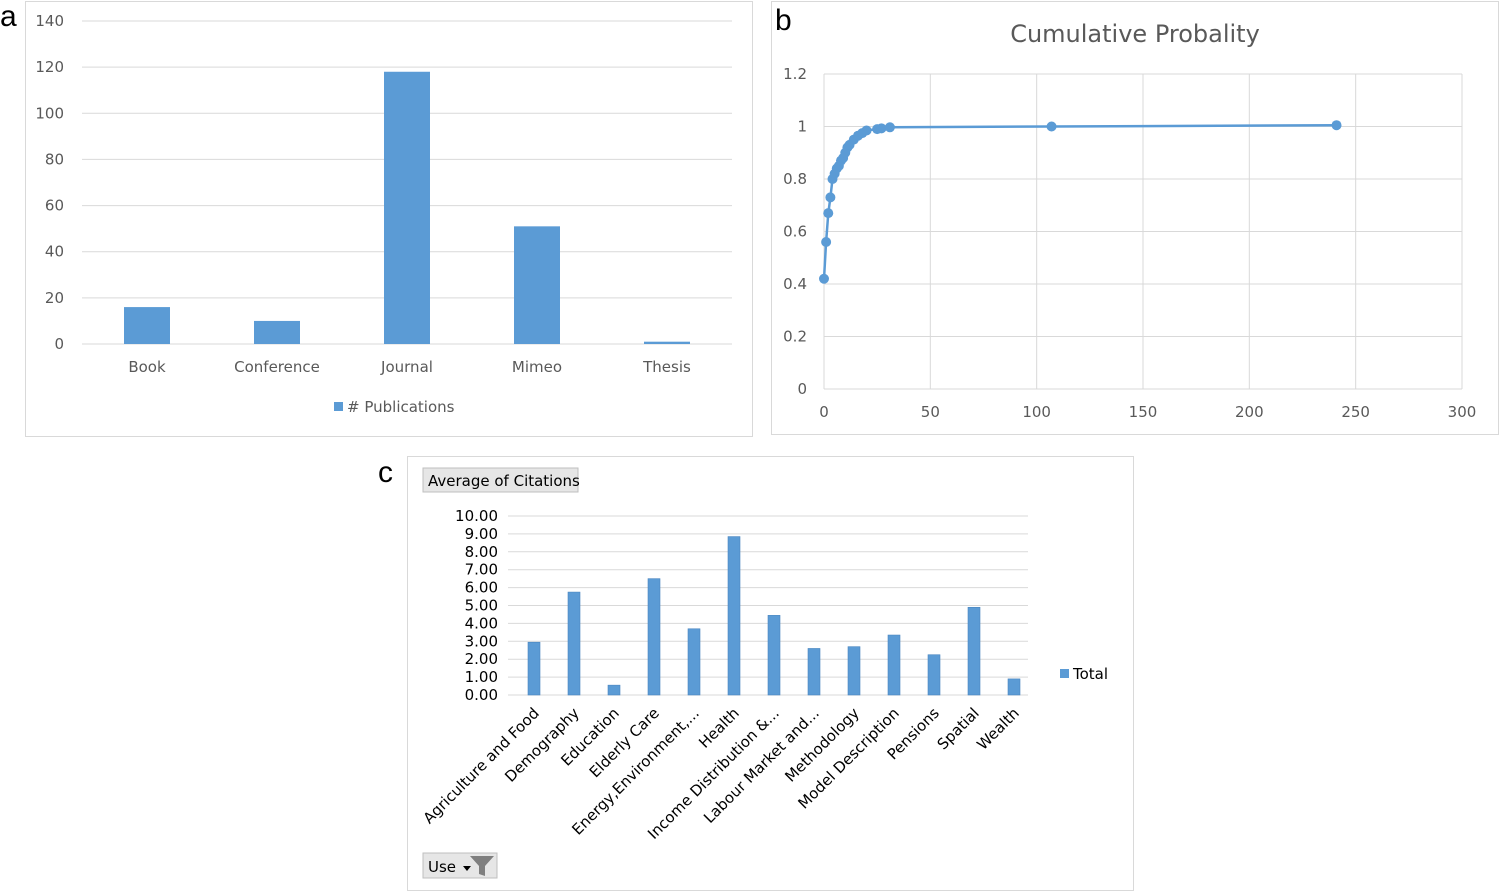 Image resolution: width=1500 pixels, height=893 pixels. Describe the element at coordinates (1036, 412) in the screenshot. I see `x-tick-label: 100` at that location.